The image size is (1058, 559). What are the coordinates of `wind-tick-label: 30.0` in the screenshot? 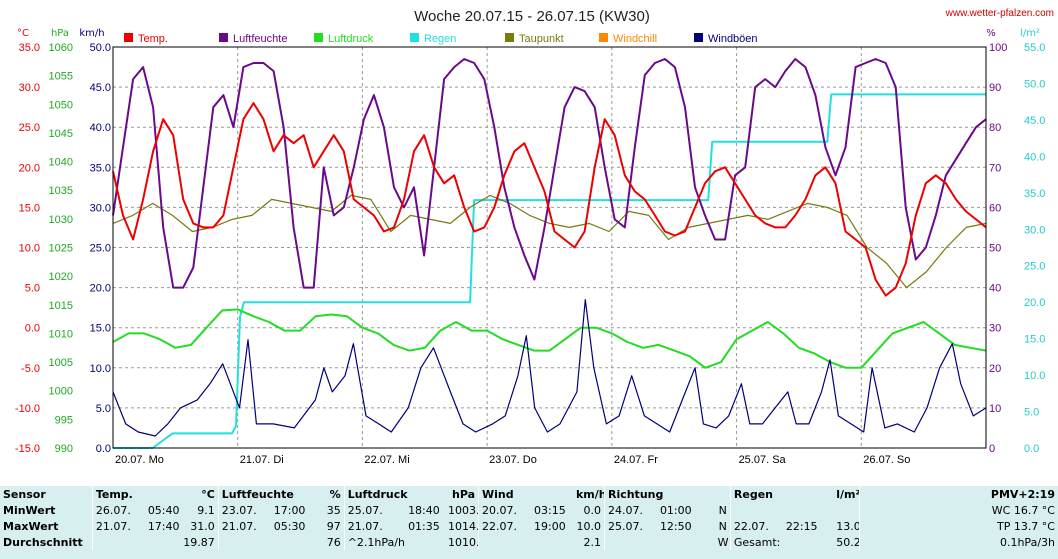 It's located at (100, 208).